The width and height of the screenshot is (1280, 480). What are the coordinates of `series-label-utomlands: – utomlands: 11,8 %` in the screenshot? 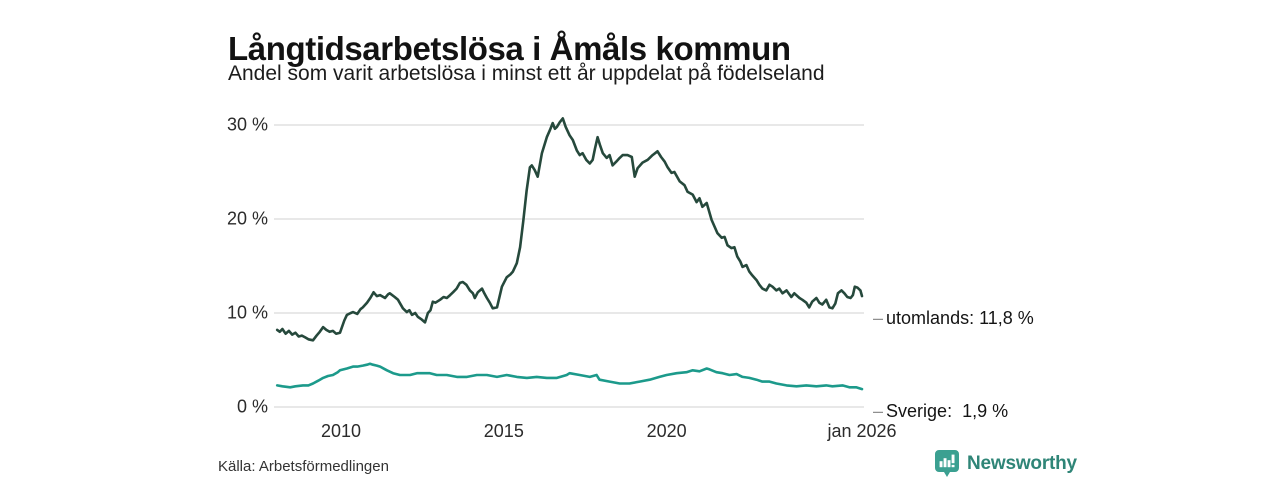 It's located at (948, 307).